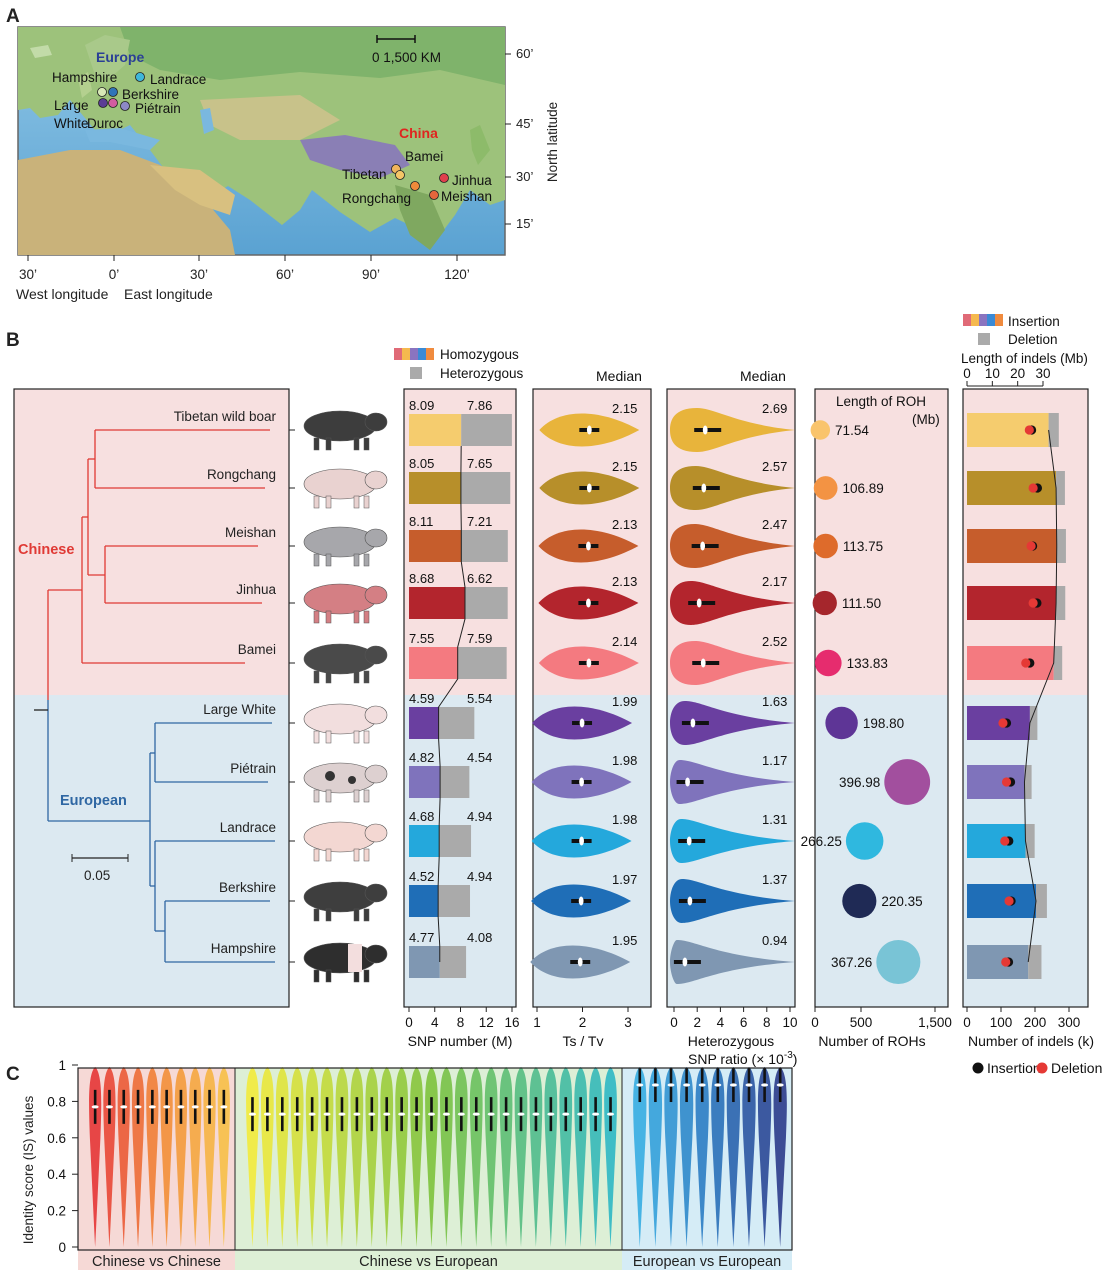 The image size is (1112, 1280). I want to click on tstv-median-label: 1.98, so click(624, 760).